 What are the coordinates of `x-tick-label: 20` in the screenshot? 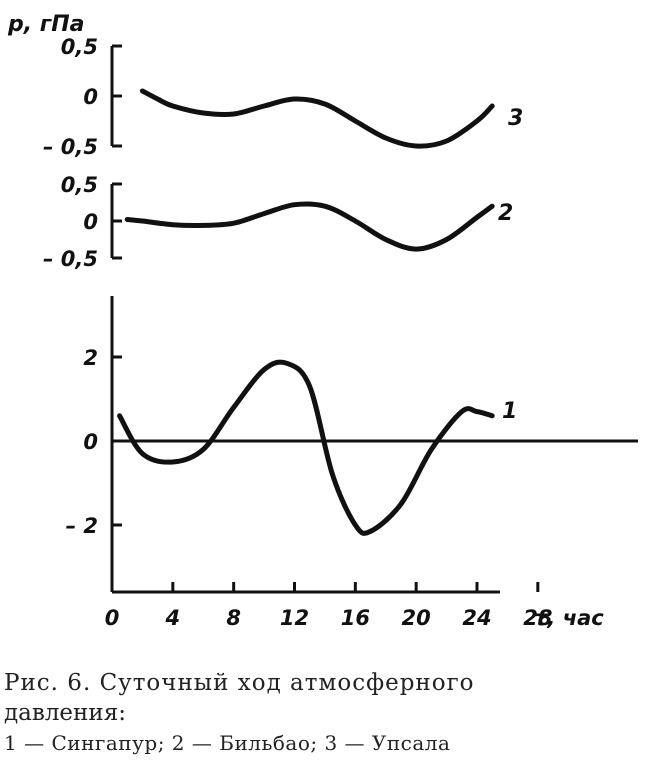 It's located at (416, 618).